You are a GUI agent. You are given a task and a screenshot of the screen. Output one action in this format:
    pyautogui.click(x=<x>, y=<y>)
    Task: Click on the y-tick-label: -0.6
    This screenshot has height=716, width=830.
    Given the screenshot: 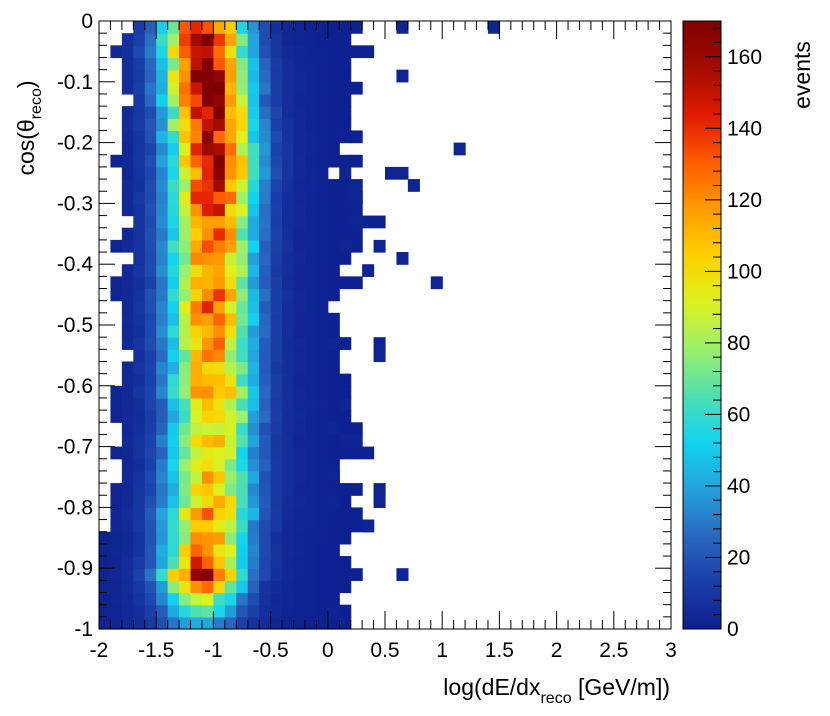 What is the action you would take?
    pyautogui.click(x=75, y=386)
    